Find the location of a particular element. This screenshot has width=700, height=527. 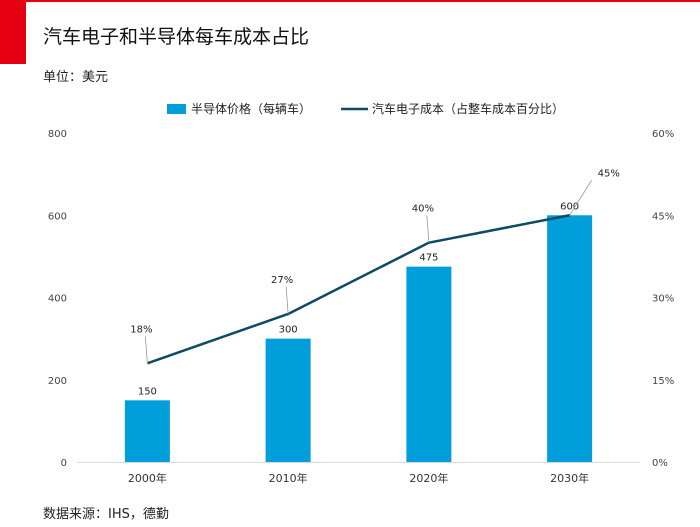

source-note: 数据来源：IHS，德勤 is located at coordinates (106, 514).